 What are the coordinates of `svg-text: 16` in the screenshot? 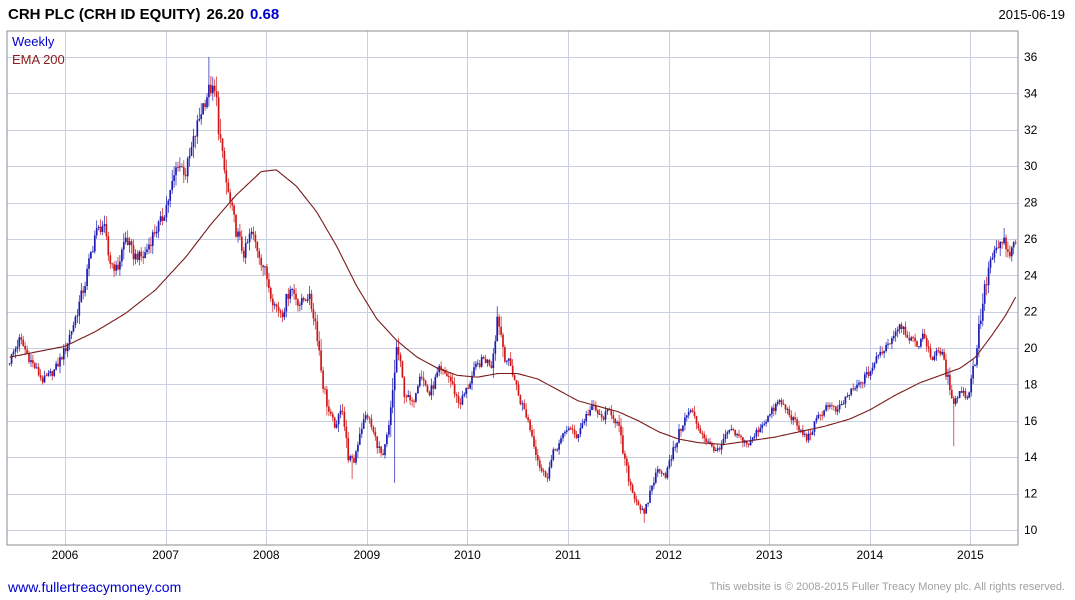 It's located at (1031, 421).